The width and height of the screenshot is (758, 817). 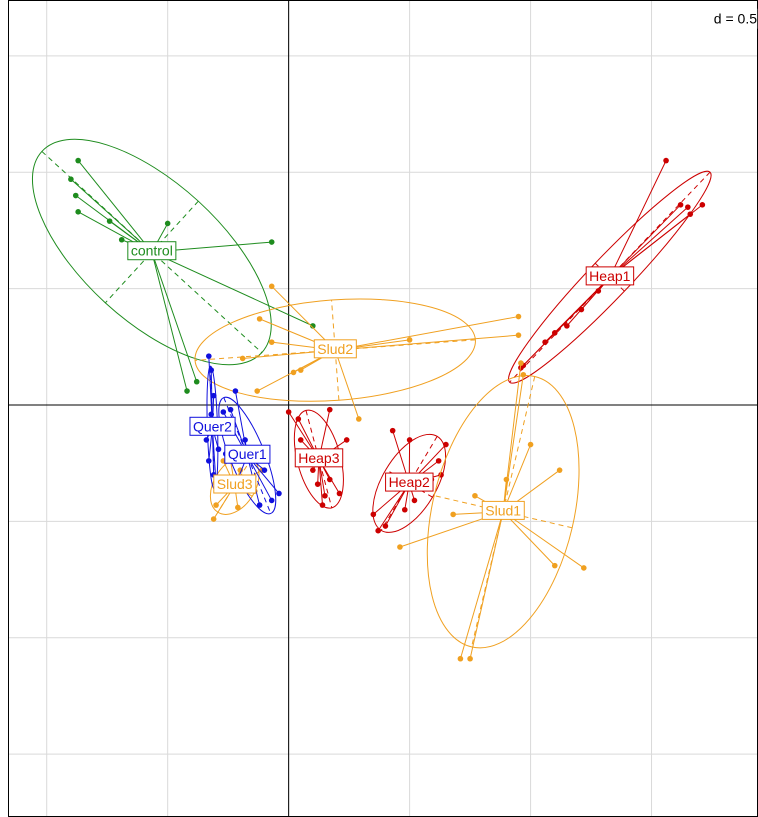 I want to click on class-label: Heap1, so click(x=609, y=276).